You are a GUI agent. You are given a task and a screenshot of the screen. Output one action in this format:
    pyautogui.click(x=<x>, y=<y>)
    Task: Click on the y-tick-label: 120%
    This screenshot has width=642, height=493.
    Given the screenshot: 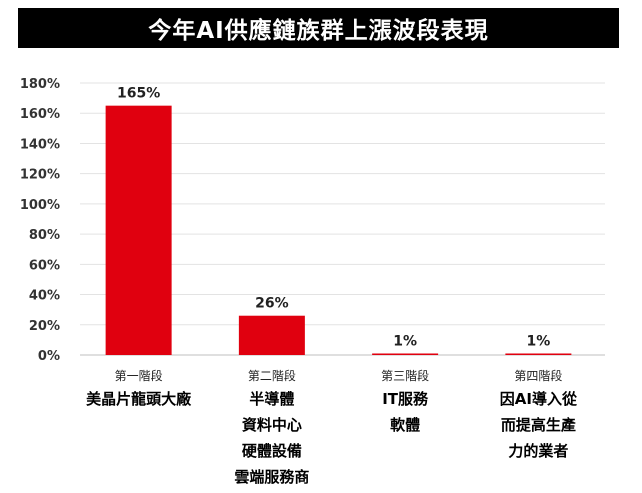 What is the action you would take?
    pyautogui.click(x=40, y=175)
    